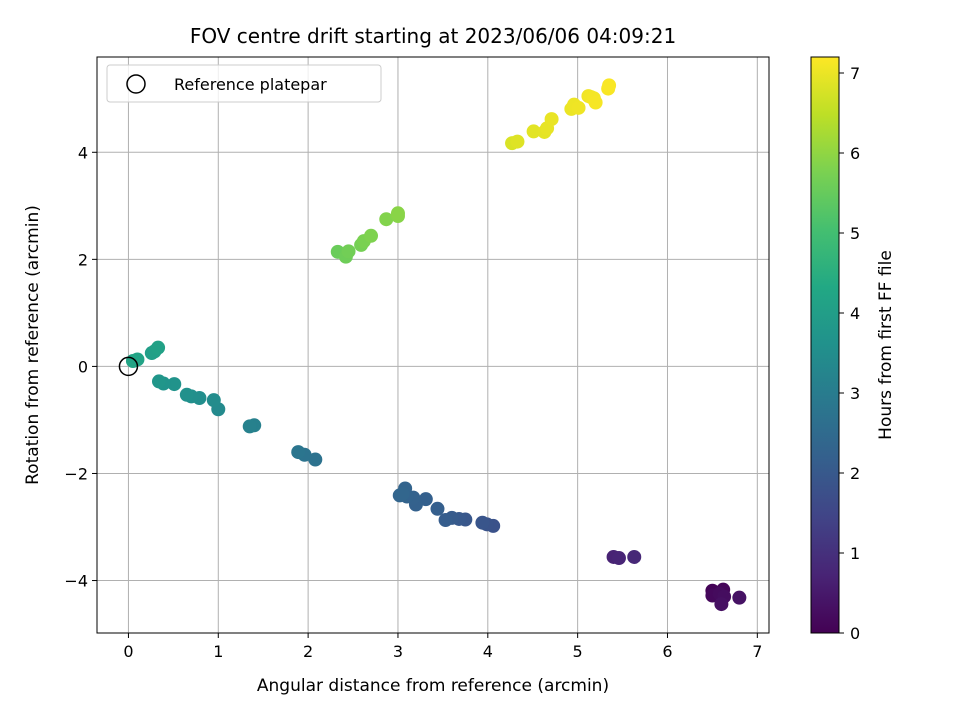 This screenshot has width=960, height=720. I want to click on colorbar-tick-label: 7, so click(855, 73).